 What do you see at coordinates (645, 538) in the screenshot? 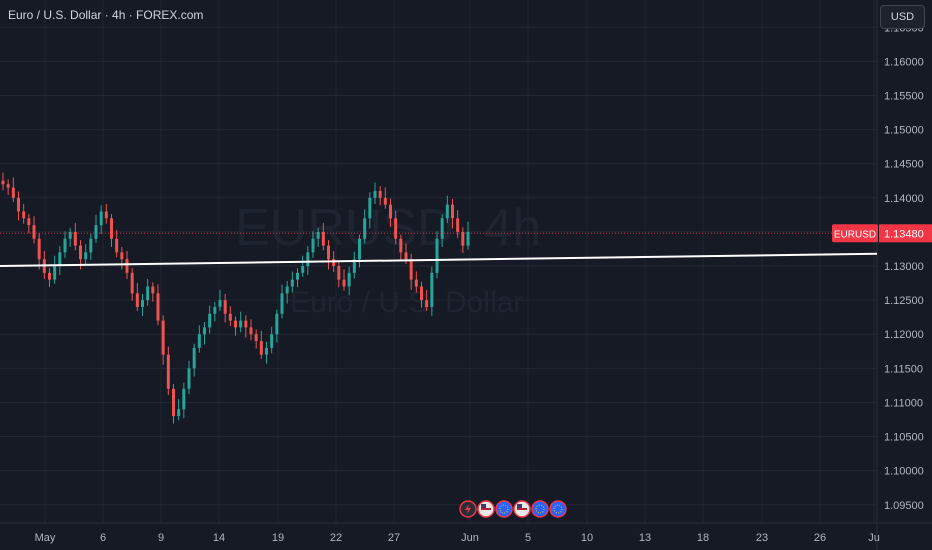
I see `time-label: 13` at bounding box center [645, 538].